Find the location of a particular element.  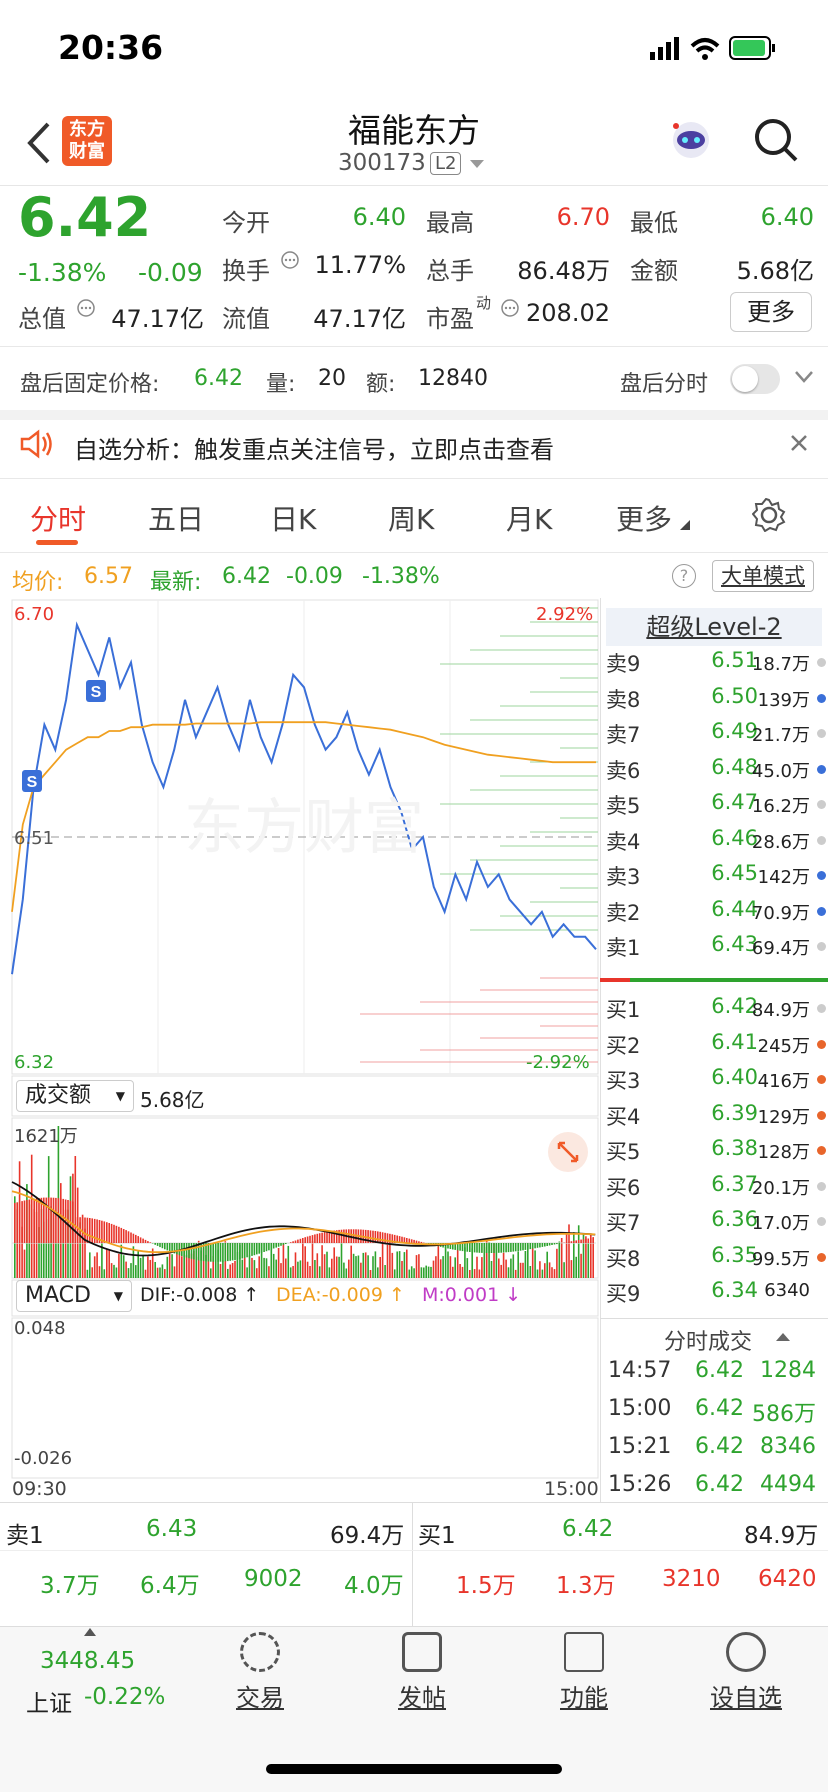

orderbook-title: 超级Level-2 is located at coordinates (714, 627).